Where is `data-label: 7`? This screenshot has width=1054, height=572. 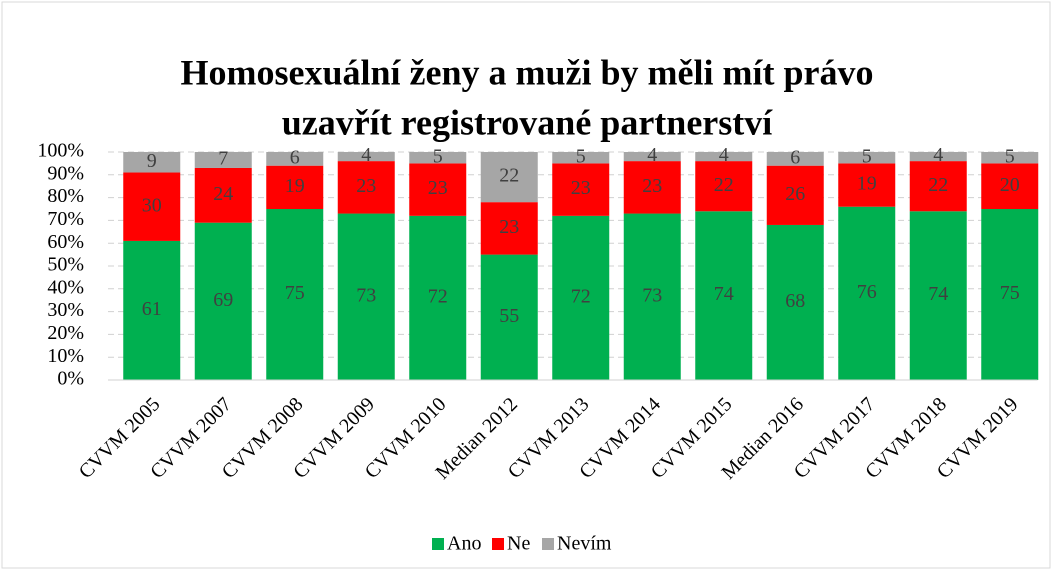 data-label: 7 is located at coordinates (223, 159).